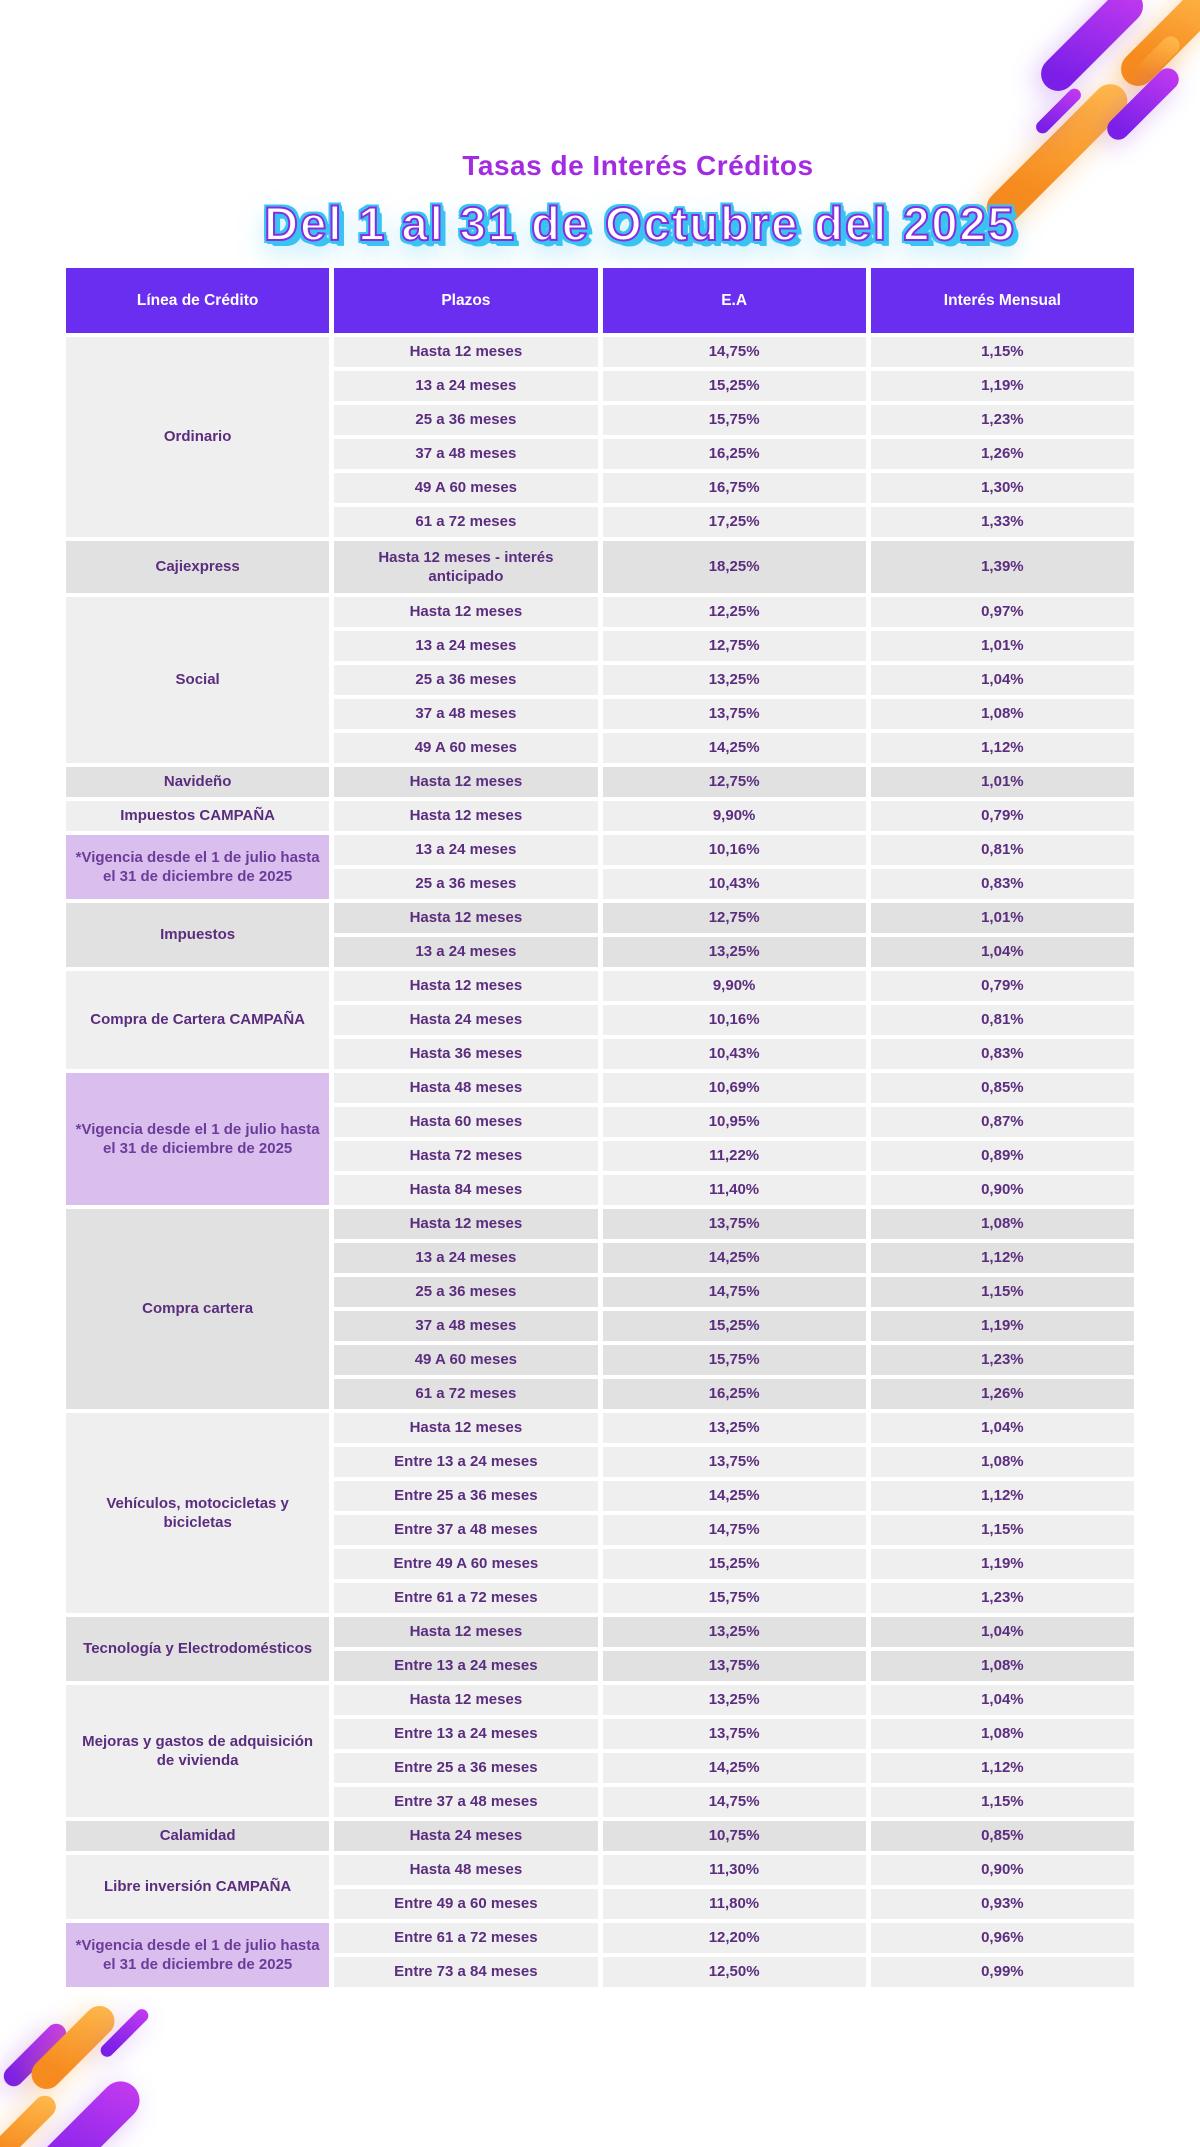 The image size is (1200, 2147). I want to click on plazo-cell: Hasta 60 meses, so click(466, 1122).